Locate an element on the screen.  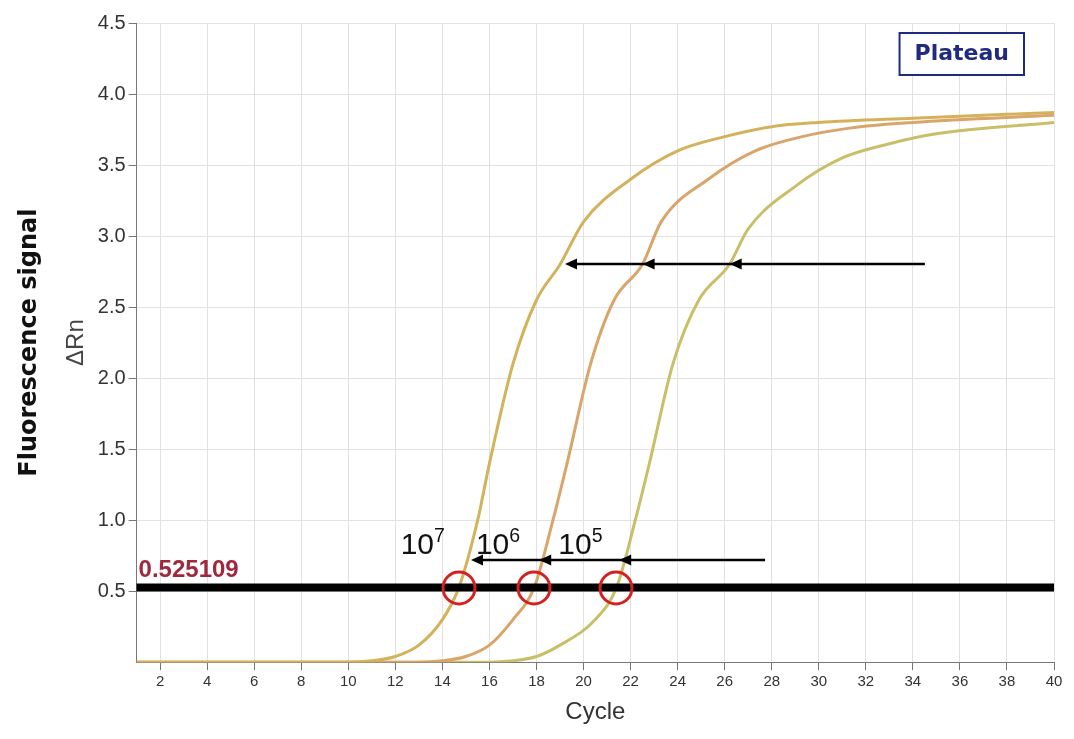
y-tick-label: 4.0 is located at coordinates (111, 92).